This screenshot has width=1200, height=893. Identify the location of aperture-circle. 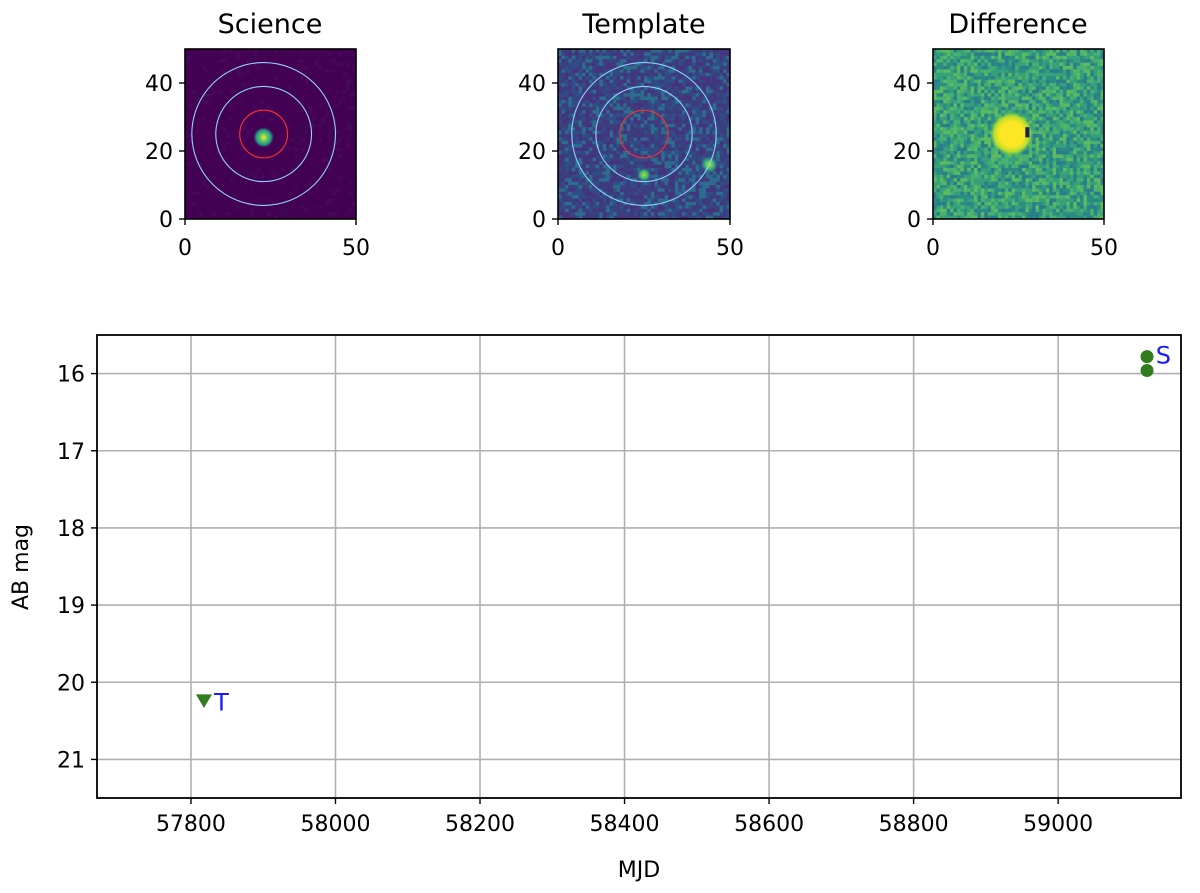
(644, 134).